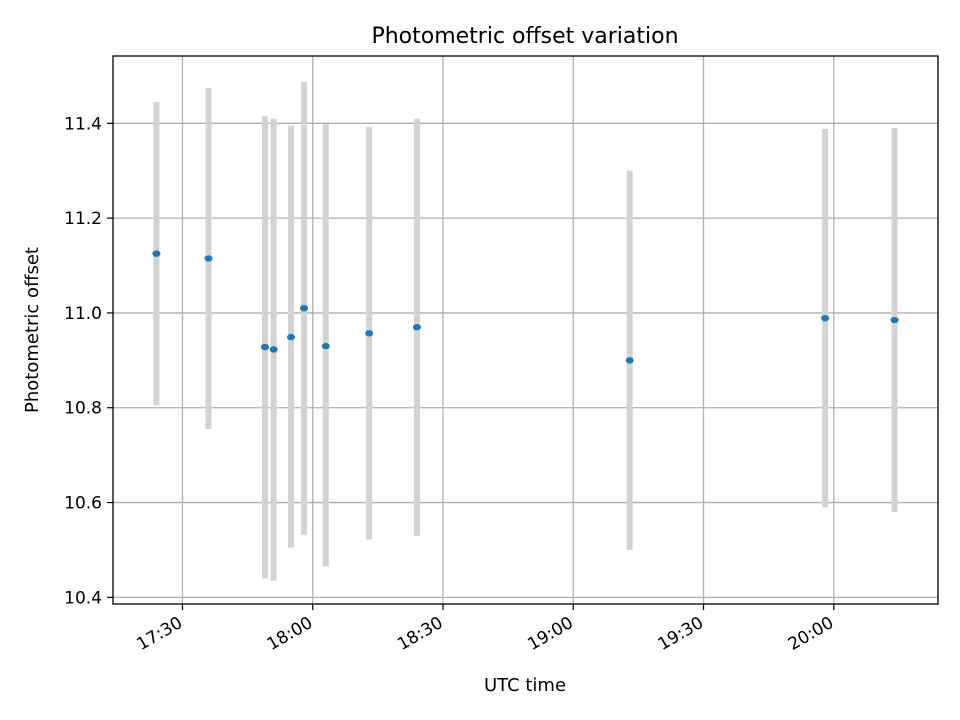 This screenshot has height=720, width=960. Describe the element at coordinates (524, 36) in the screenshot. I see `chart-title: Photometric offset variation` at that location.